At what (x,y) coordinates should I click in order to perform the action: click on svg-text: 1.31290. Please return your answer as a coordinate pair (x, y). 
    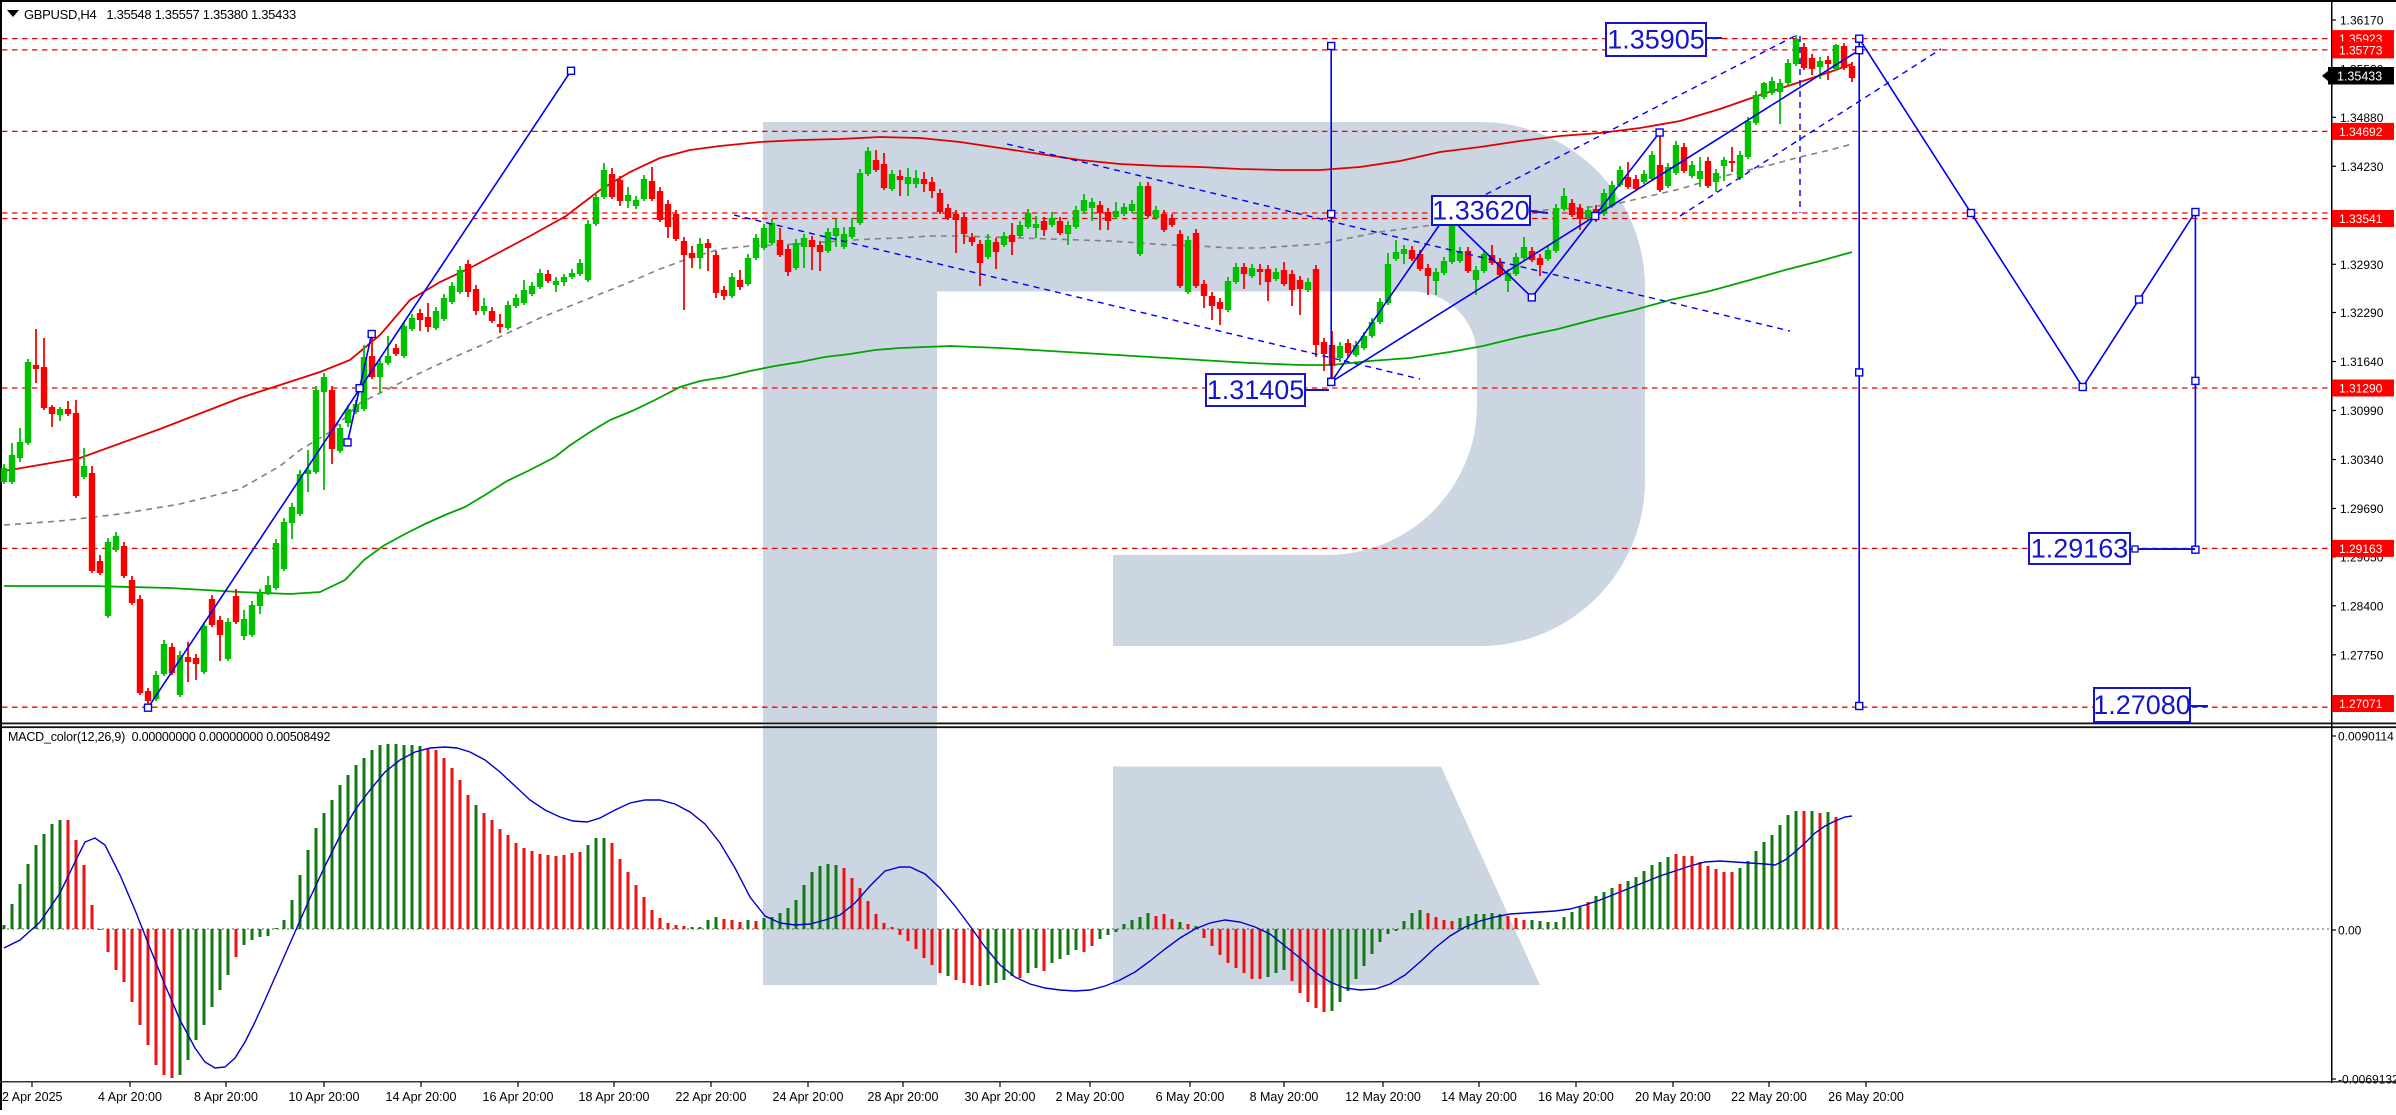
    Looking at the image, I should click on (2361, 389).